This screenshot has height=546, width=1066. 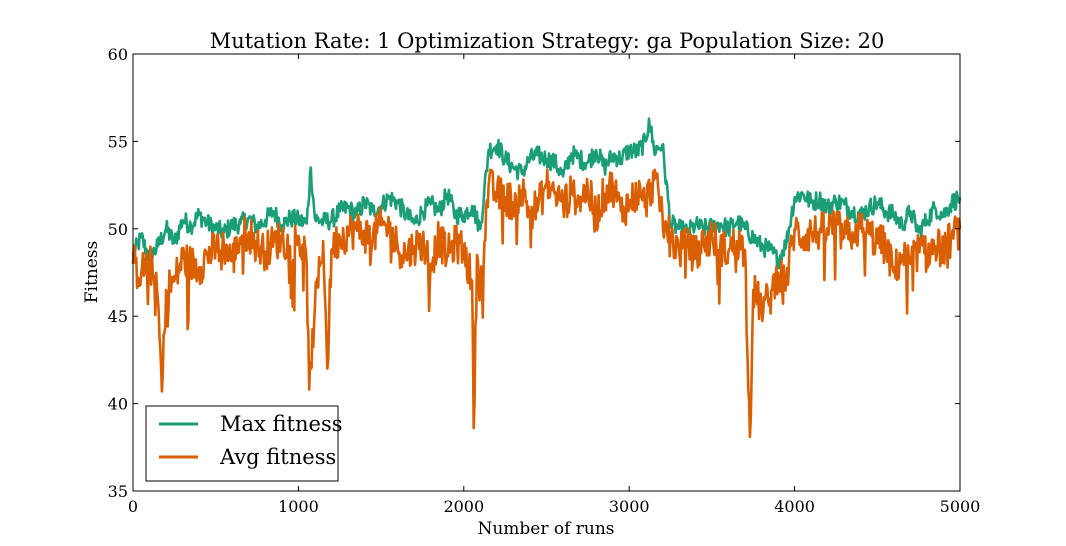 I want to click on y-tick-label: 40, so click(x=118, y=404).